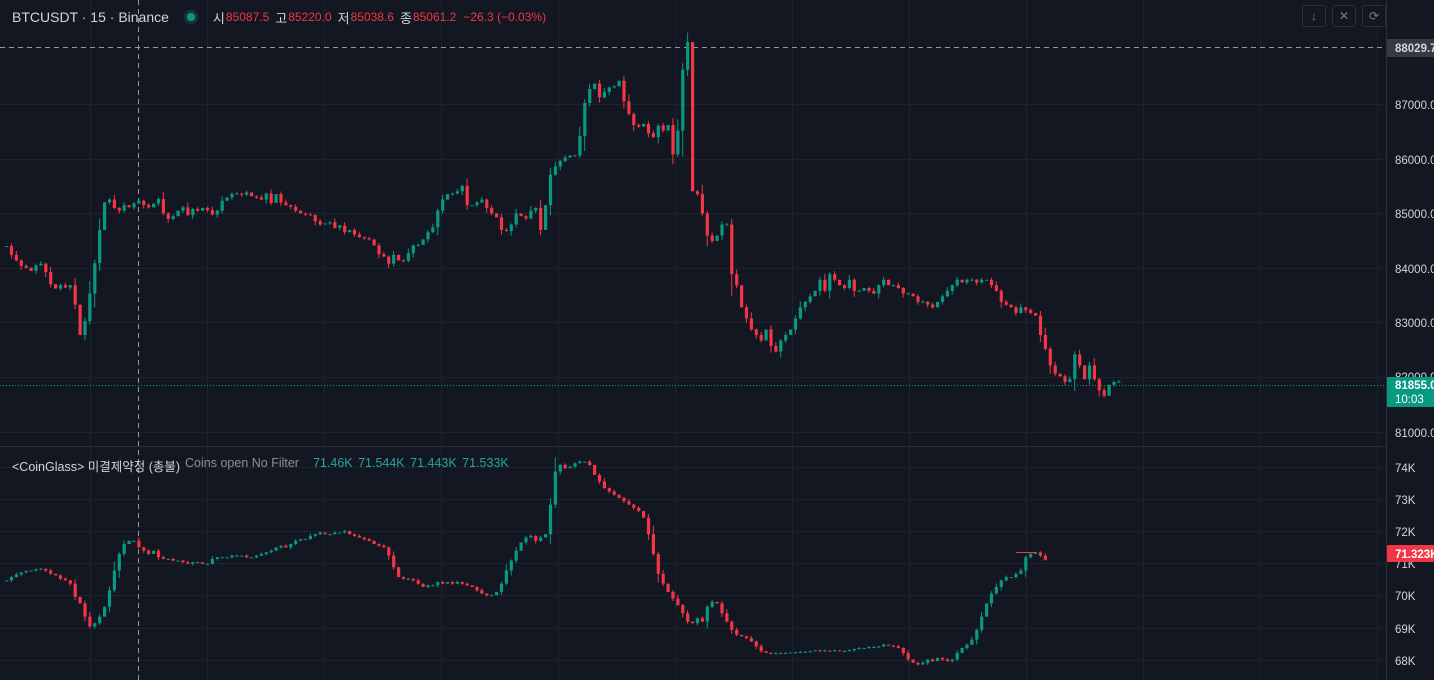 This screenshot has width=1434, height=680. Describe the element at coordinates (1405, 469) in the screenshot. I see `oi-tick-label: 74K` at that location.